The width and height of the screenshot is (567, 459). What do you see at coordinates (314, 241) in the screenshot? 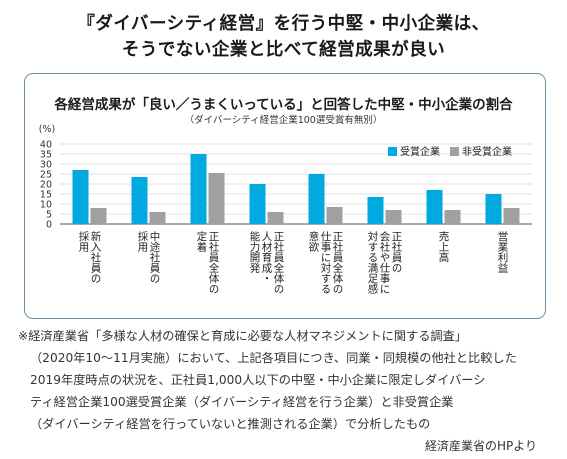
I see `x-category-label: 意欲` at bounding box center [314, 241].